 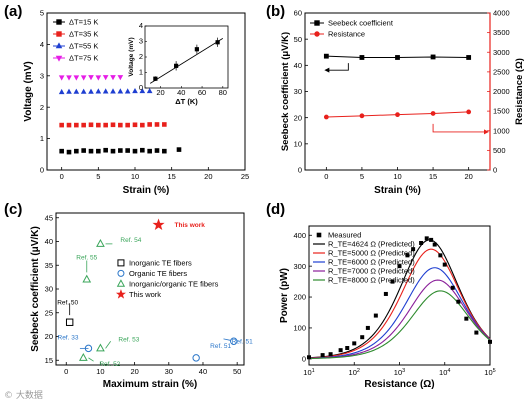 What do you see at coordinates (128, 339) in the screenshot?
I see `data-point-label: Ref. 53` at bounding box center [128, 339].